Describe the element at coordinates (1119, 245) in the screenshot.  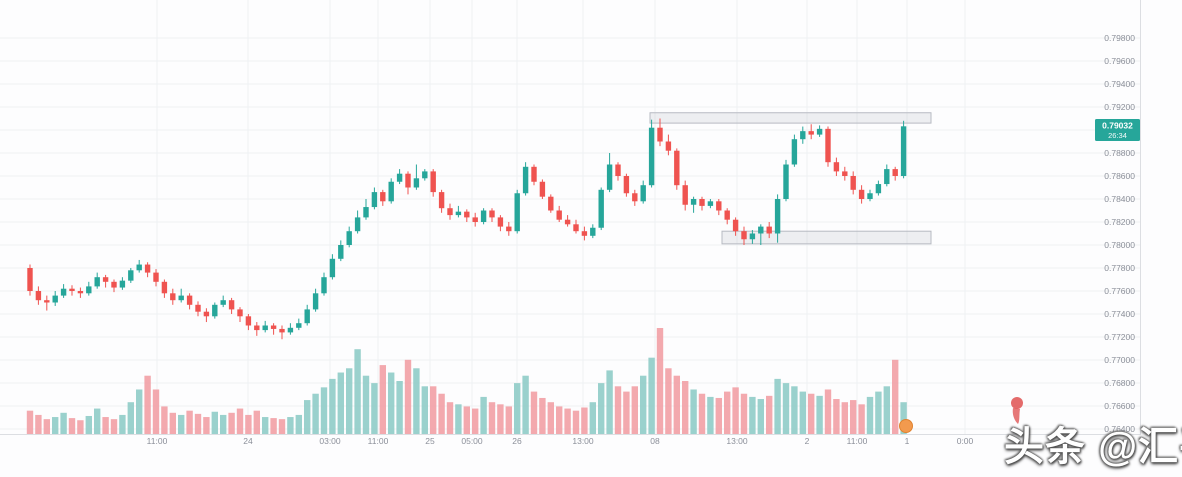
I see `price-axis-label: 0.78000` at that location.